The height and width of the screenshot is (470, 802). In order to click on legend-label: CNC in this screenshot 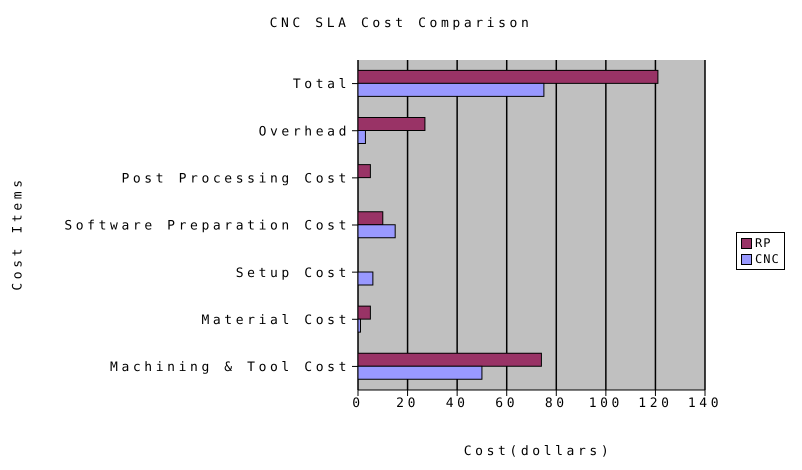, I will do `click(767, 259)`.